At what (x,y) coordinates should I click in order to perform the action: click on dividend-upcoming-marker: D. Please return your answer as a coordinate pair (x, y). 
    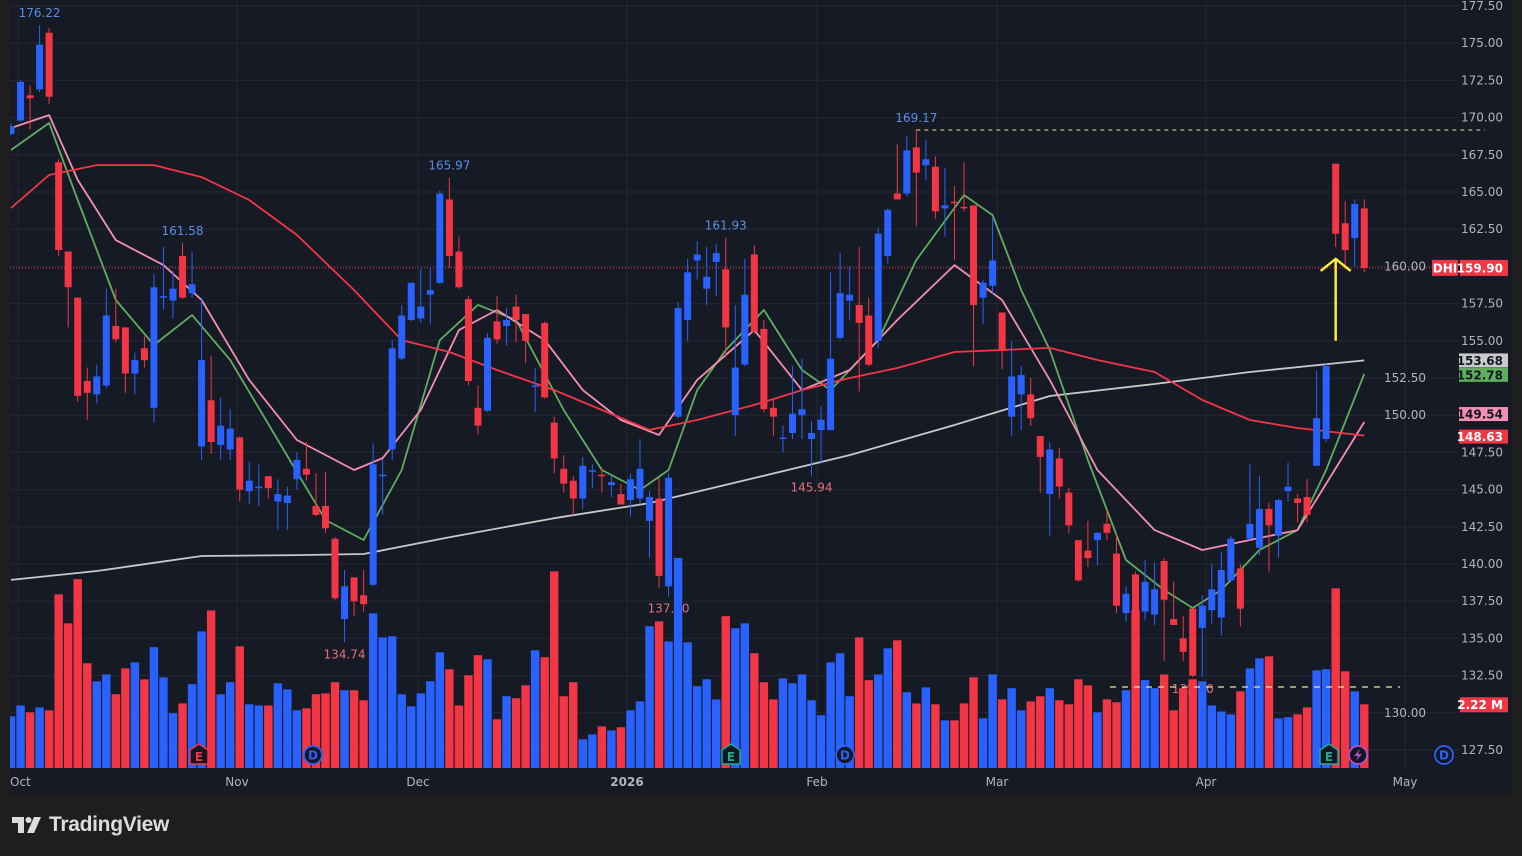
    Looking at the image, I should click on (1444, 755).